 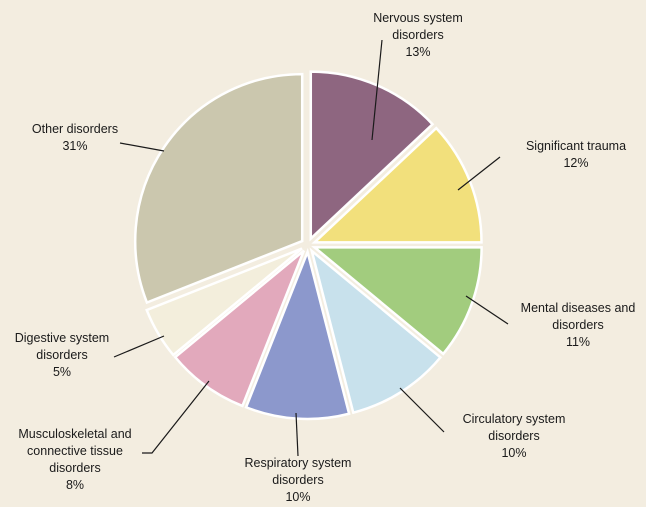 What do you see at coordinates (576, 146) in the screenshot?
I see `slice-name-line: Significant trauma` at bounding box center [576, 146].